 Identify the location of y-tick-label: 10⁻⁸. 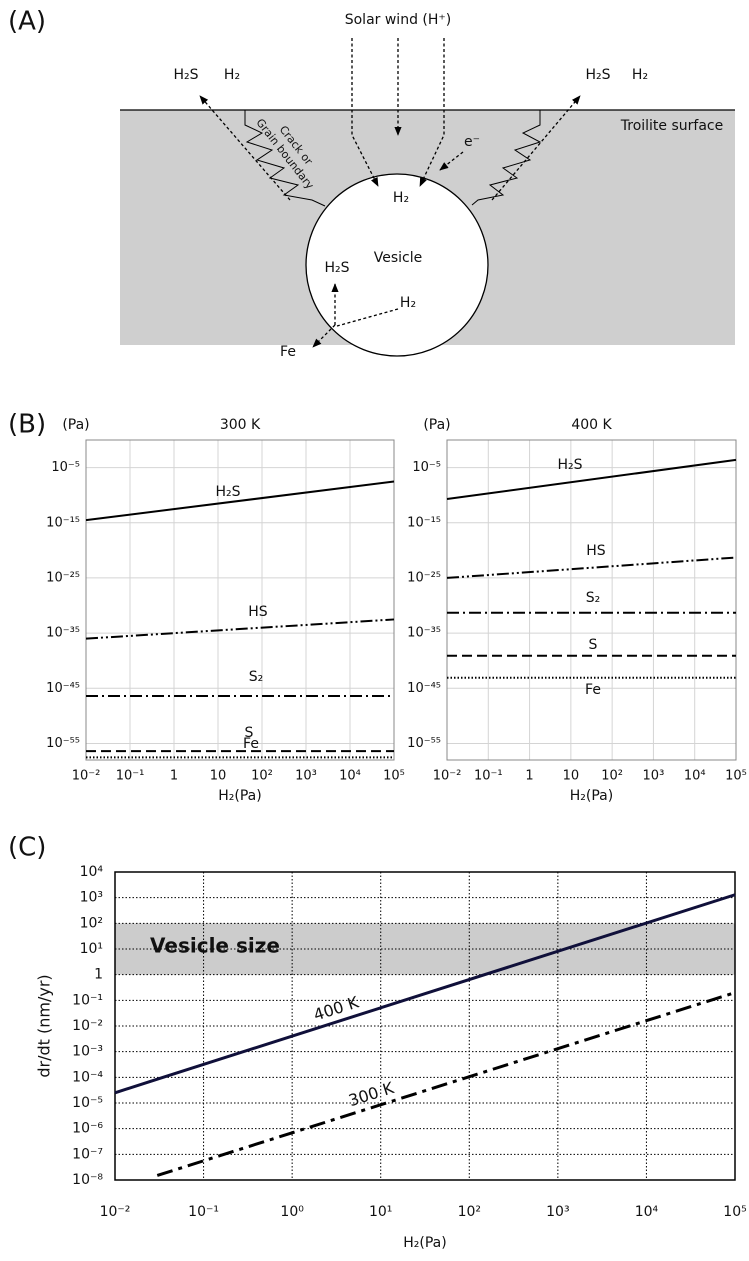
(87, 1180).